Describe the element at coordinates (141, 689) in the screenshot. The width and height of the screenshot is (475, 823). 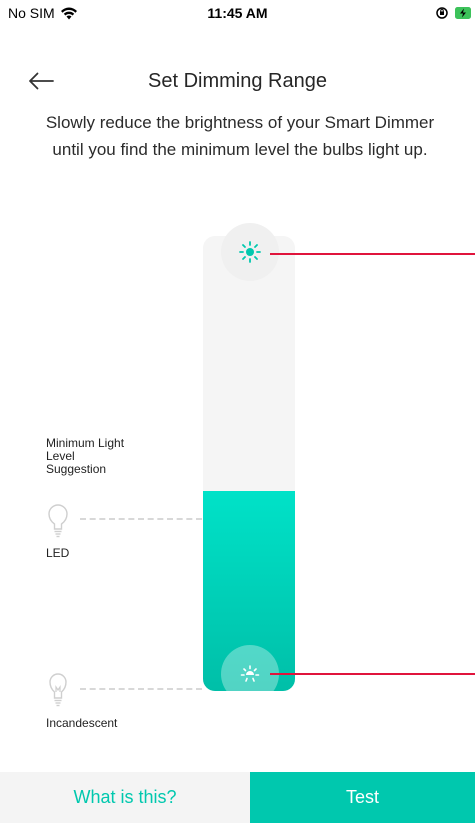
I see `incandescent-guide-line` at that location.